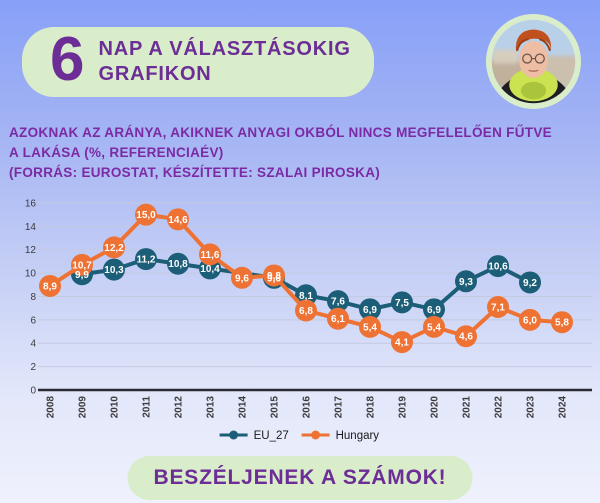 The height and width of the screenshot is (503, 600). What do you see at coordinates (31, 250) in the screenshot?
I see `y-tick-label: 12` at bounding box center [31, 250].